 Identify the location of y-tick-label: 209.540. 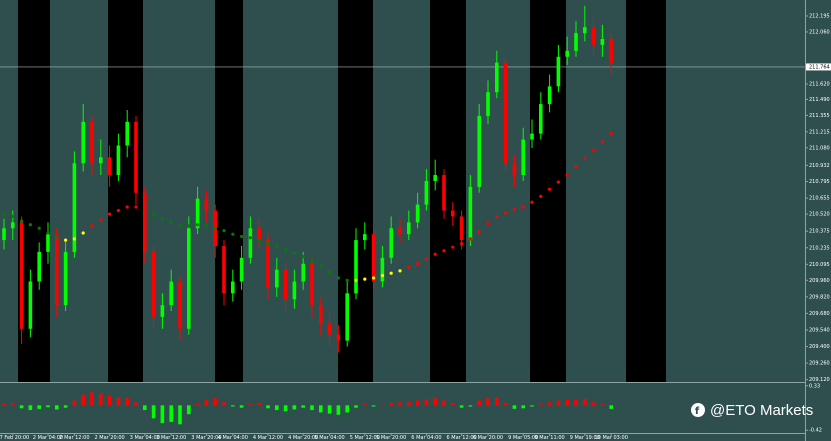
(819, 330).